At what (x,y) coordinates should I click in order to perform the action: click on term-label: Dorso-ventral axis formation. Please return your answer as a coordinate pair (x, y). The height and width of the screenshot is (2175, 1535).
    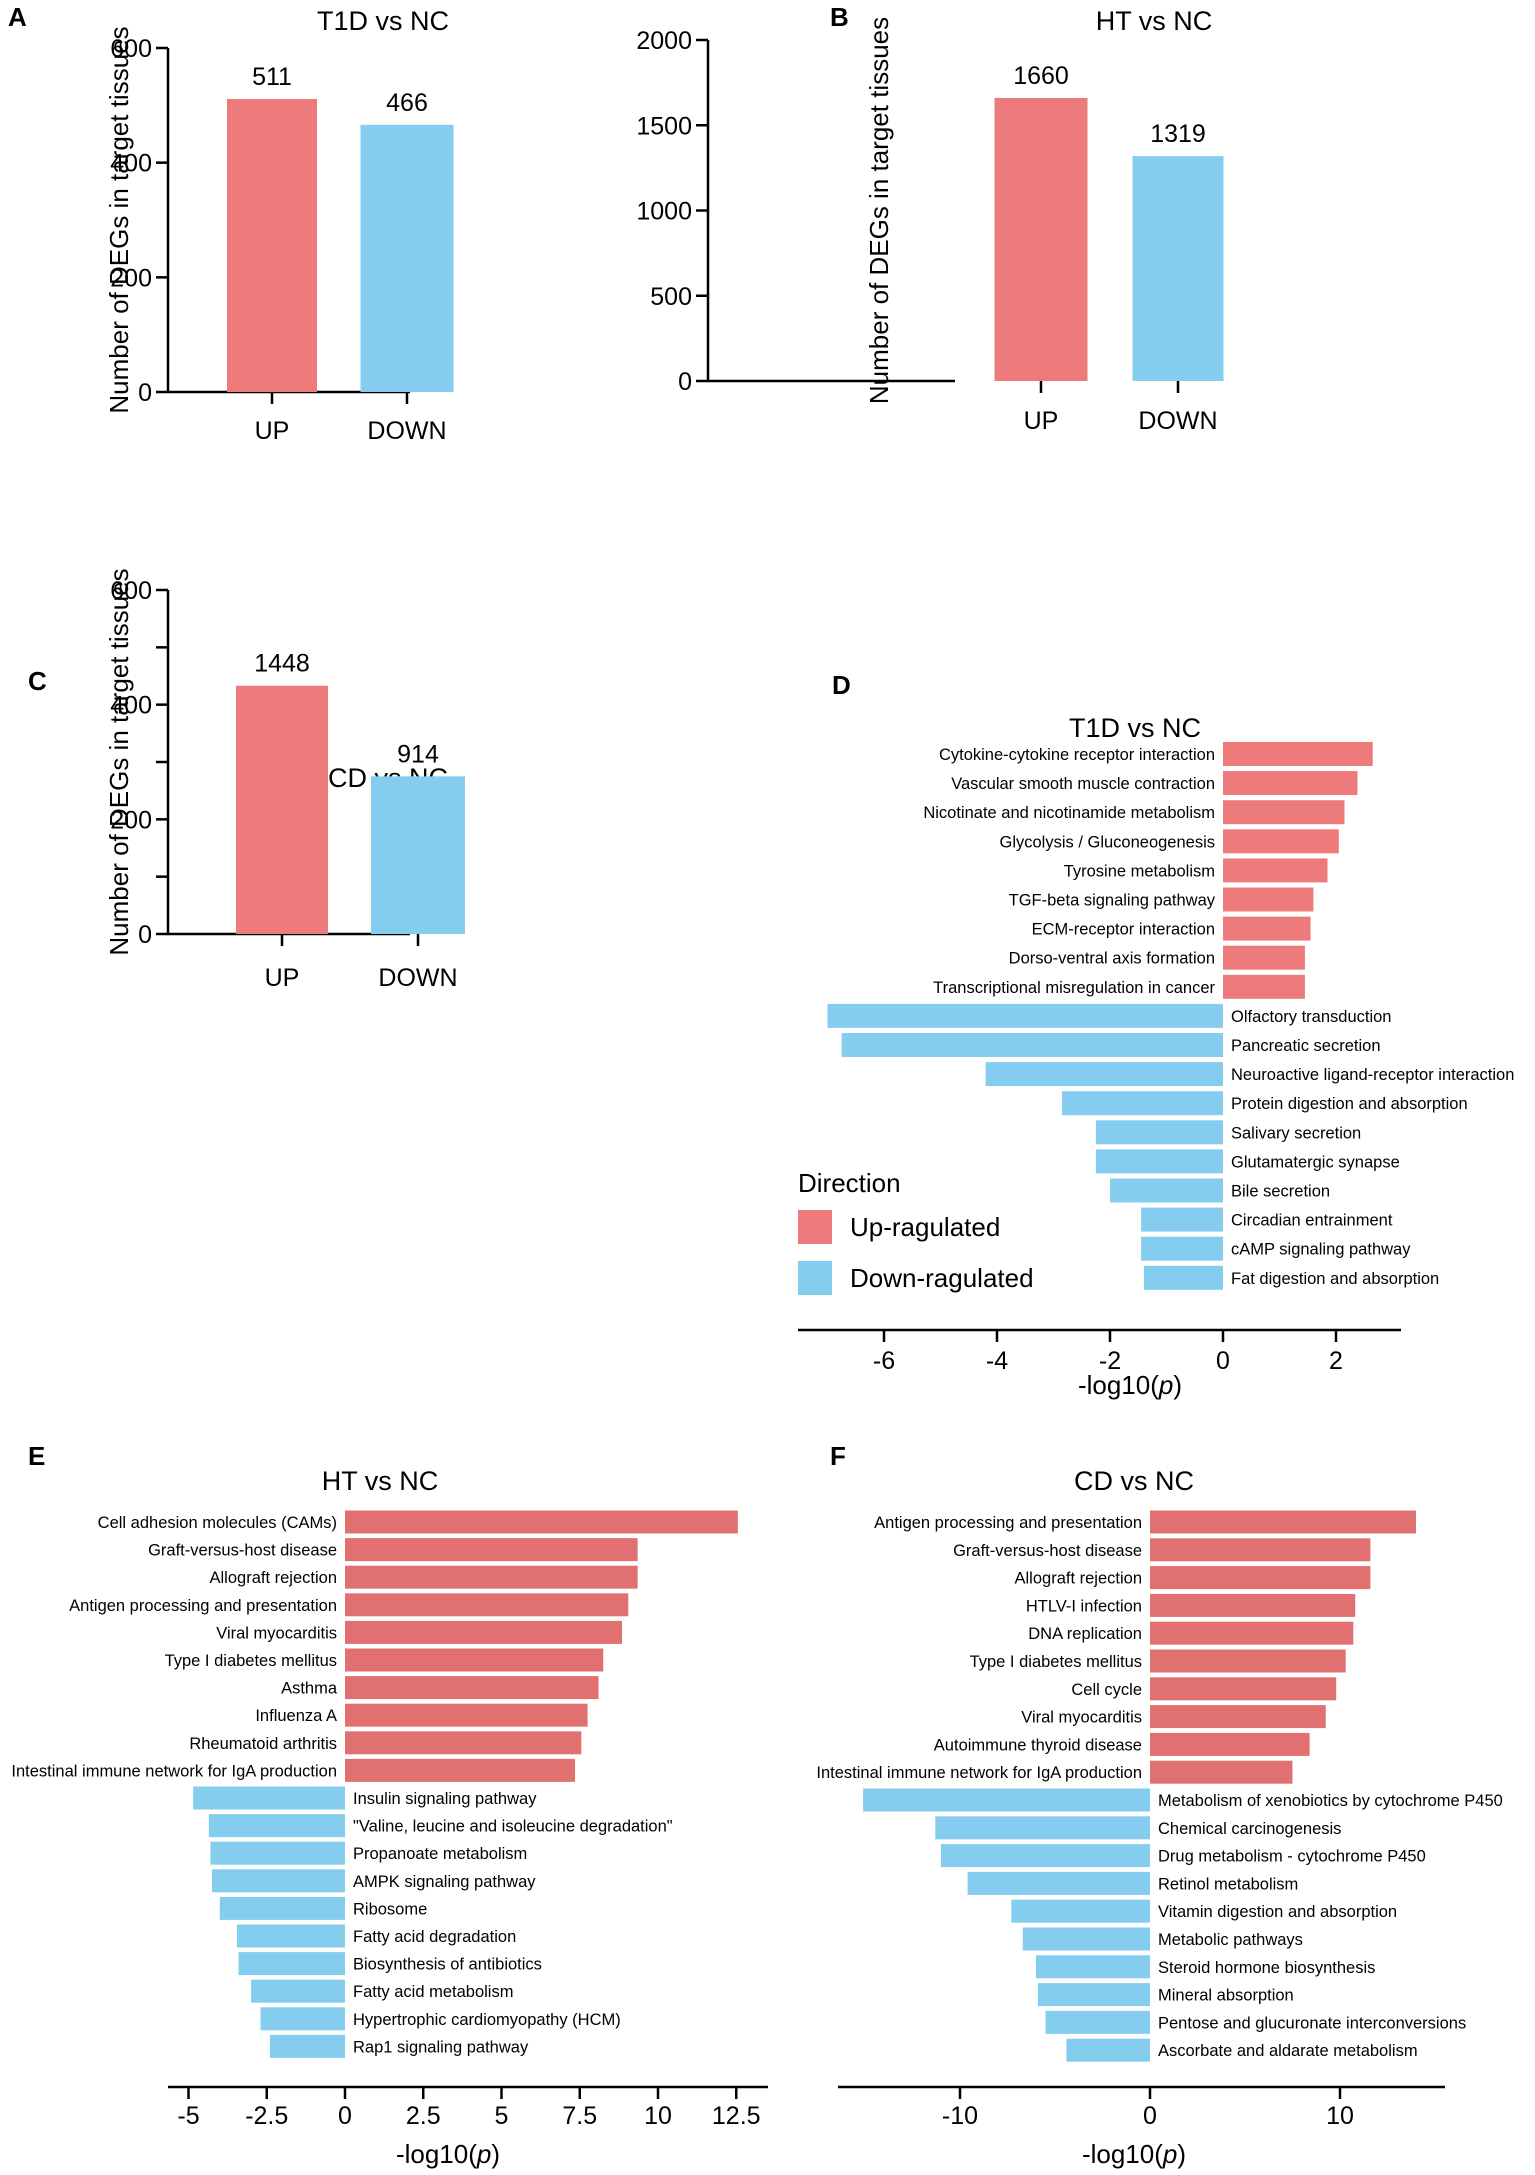
    Looking at the image, I should click on (1112, 959).